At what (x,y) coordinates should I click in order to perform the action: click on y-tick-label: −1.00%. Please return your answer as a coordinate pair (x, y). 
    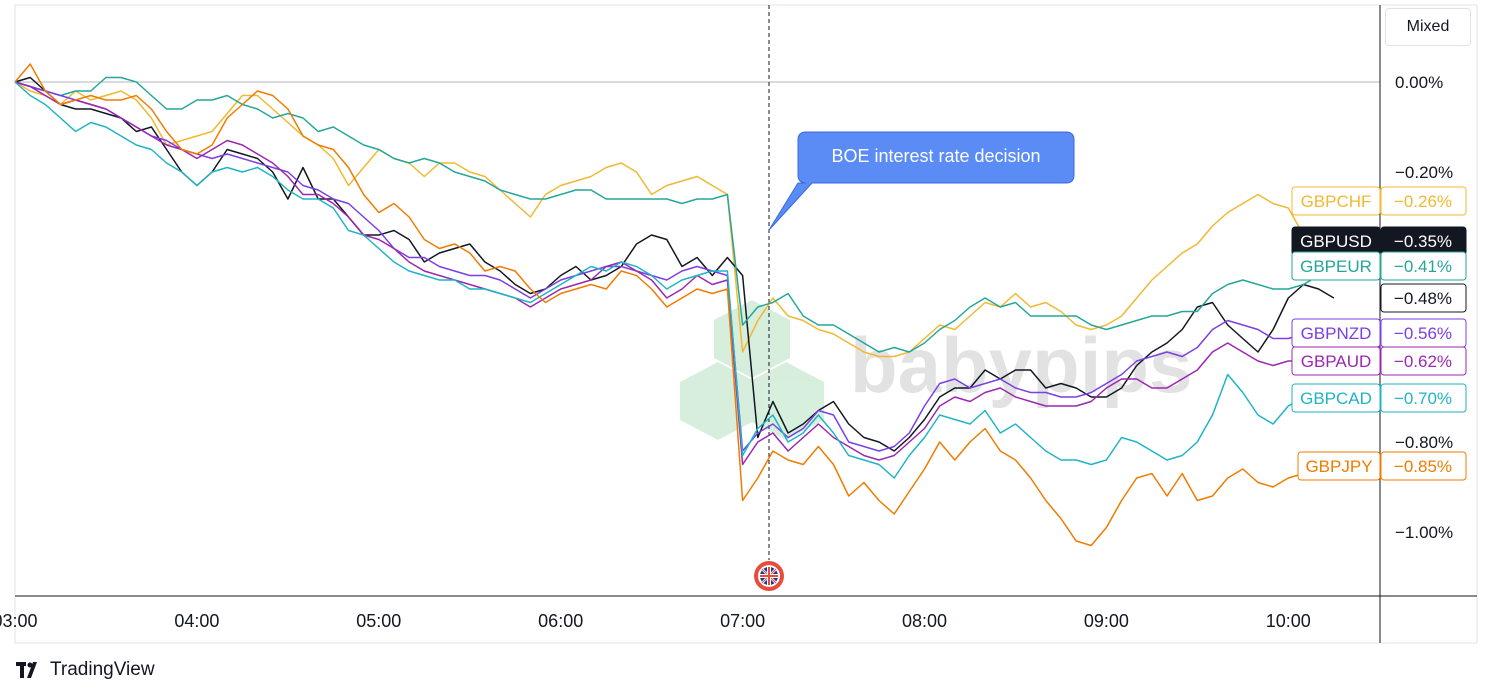
    Looking at the image, I should click on (1424, 532).